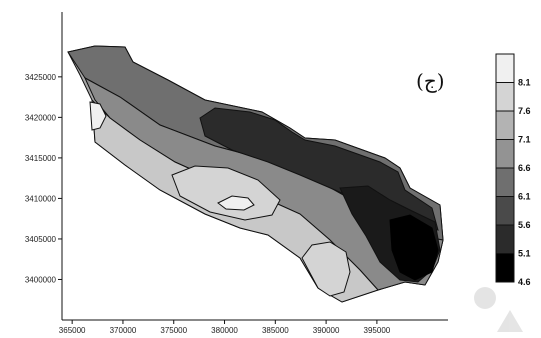  Describe the element at coordinates (414, 247) in the screenshot. I see `region-east-min` at that location.